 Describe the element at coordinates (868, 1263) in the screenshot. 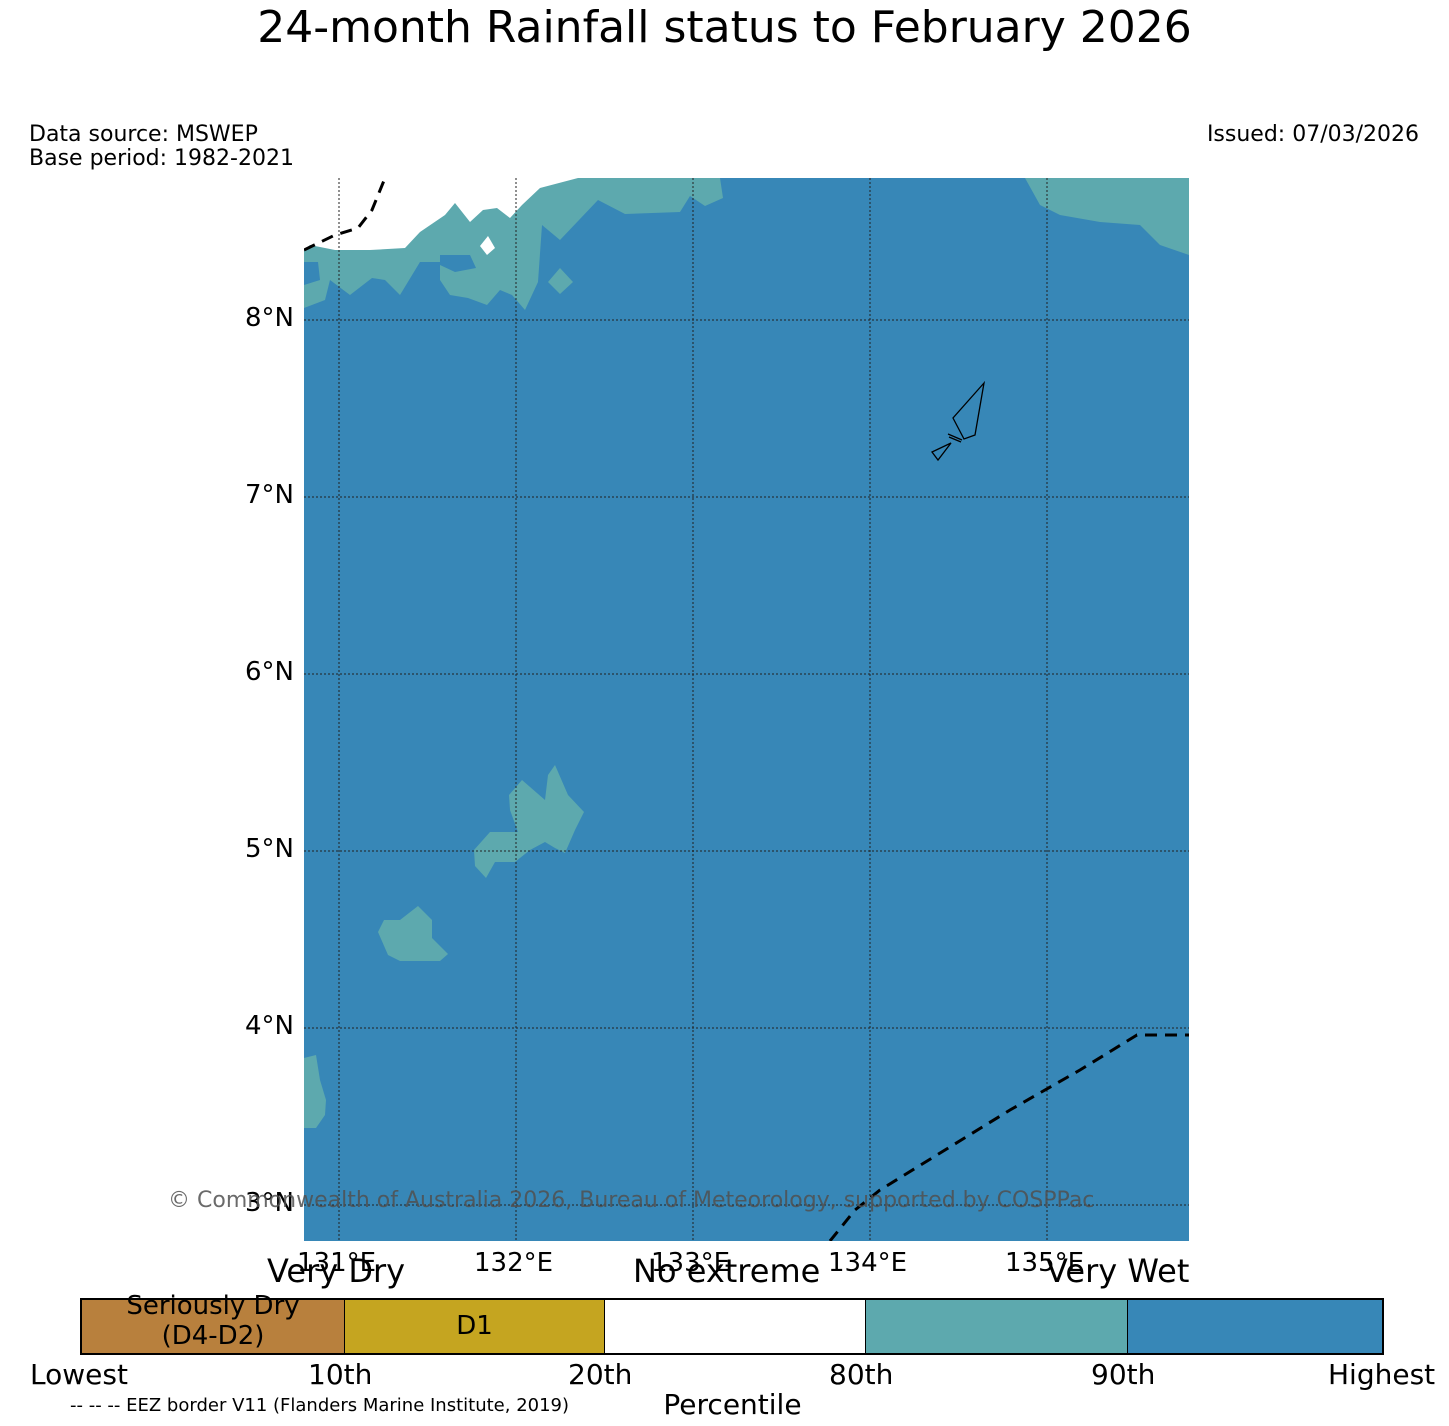

I see `lon-label: 134°E` at that location.